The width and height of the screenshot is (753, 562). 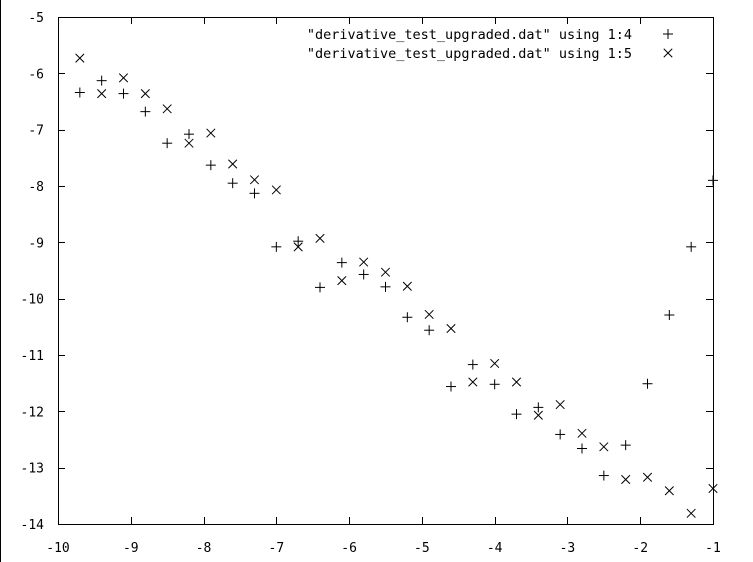 I want to click on legend-label: "derivative_test_upgraded.dat" using 1:5, so click(x=469, y=54).